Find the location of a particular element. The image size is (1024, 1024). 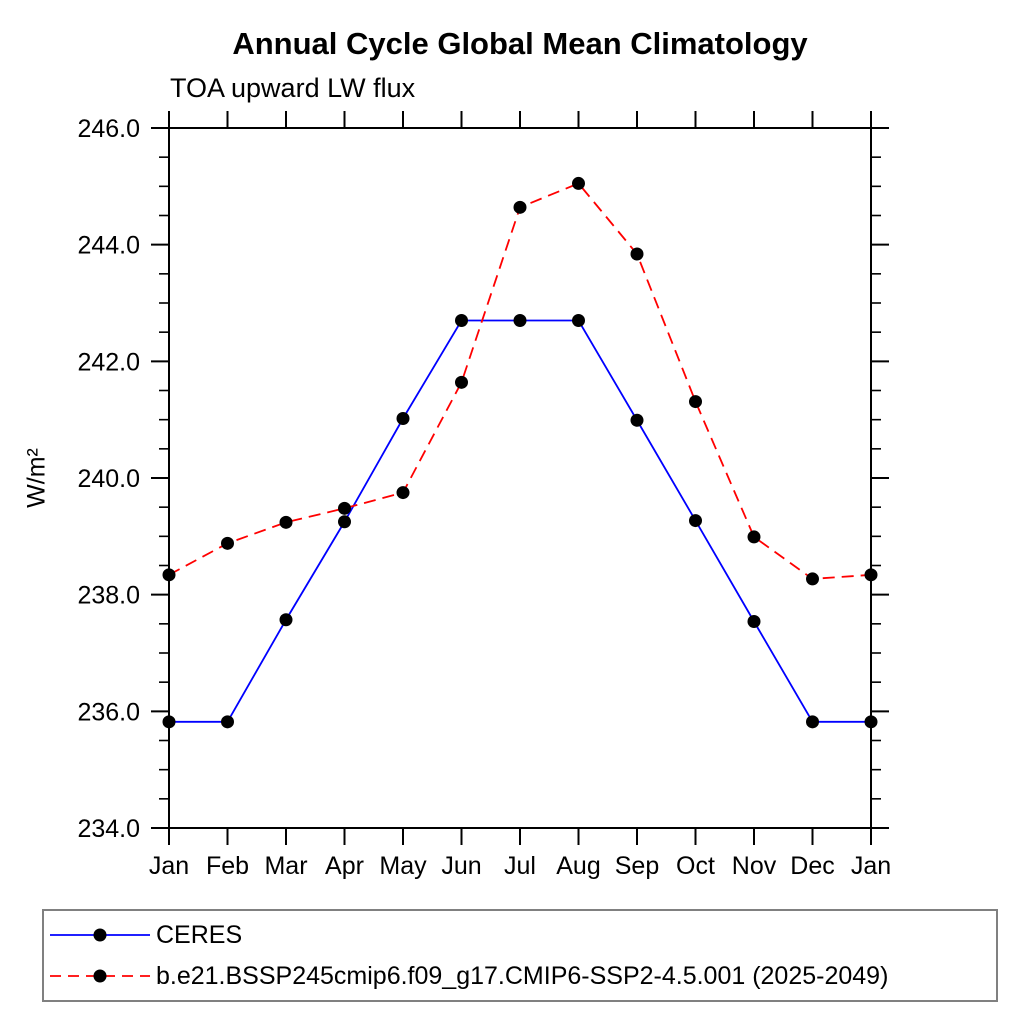

y-tick-label: 244.0 is located at coordinates (108, 246).